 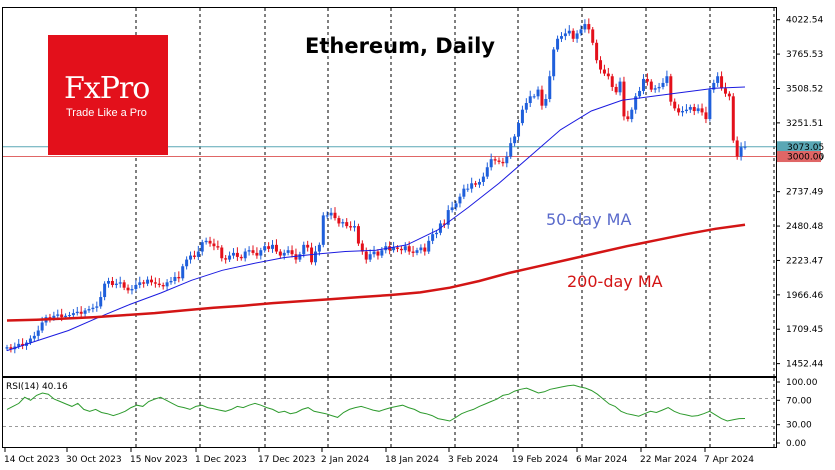 What do you see at coordinates (799, 157) in the screenshot?
I see `level-3000-tag` at bounding box center [799, 157].